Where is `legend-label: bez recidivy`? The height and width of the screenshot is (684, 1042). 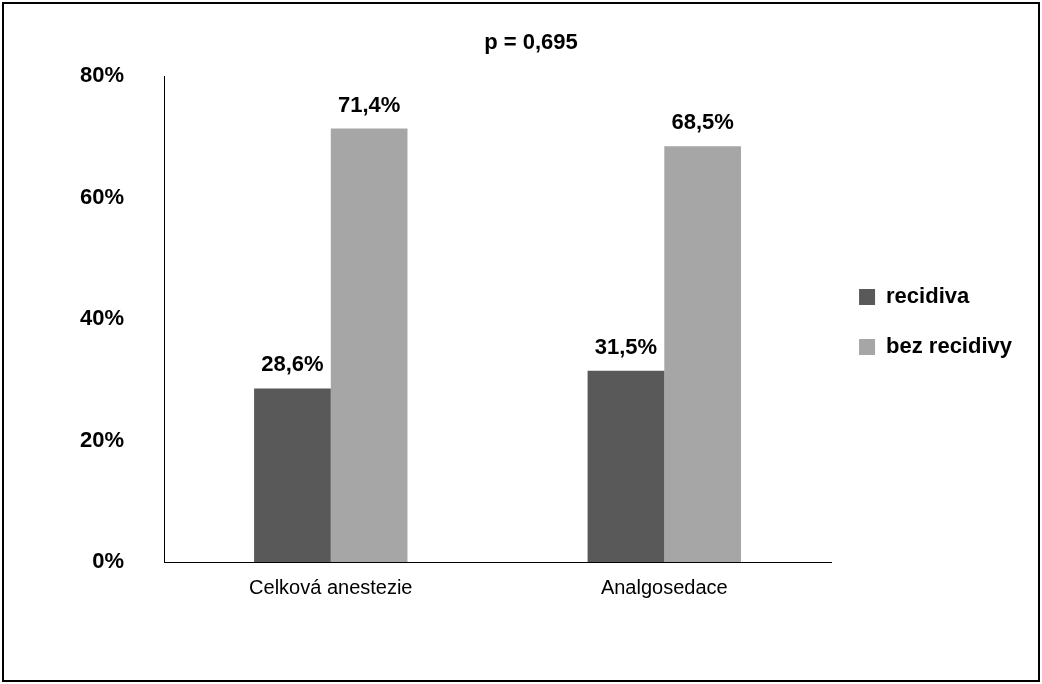
legend-label: bez recidivy is located at coordinates (949, 346).